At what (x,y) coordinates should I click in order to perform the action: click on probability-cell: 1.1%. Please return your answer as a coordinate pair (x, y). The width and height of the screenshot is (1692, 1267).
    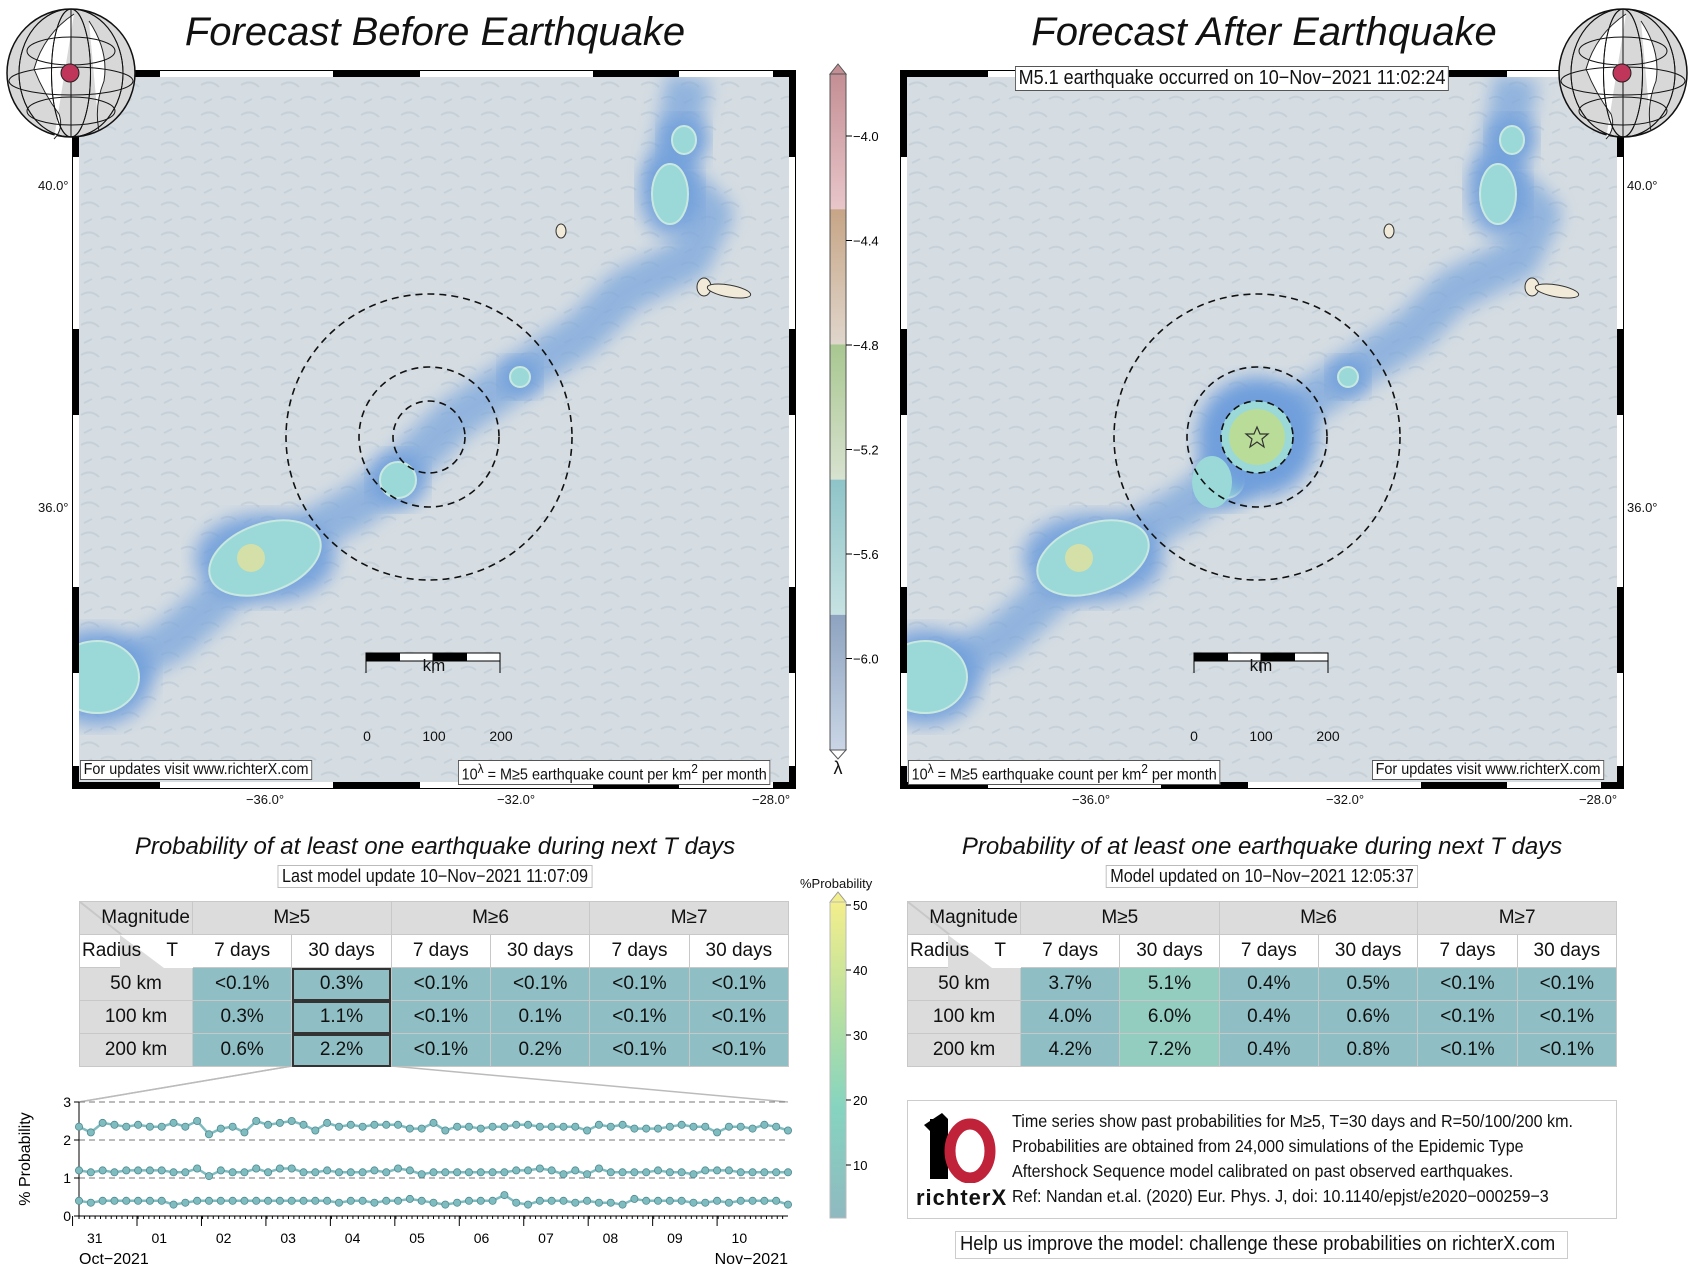
    Looking at the image, I should click on (341, 1017).